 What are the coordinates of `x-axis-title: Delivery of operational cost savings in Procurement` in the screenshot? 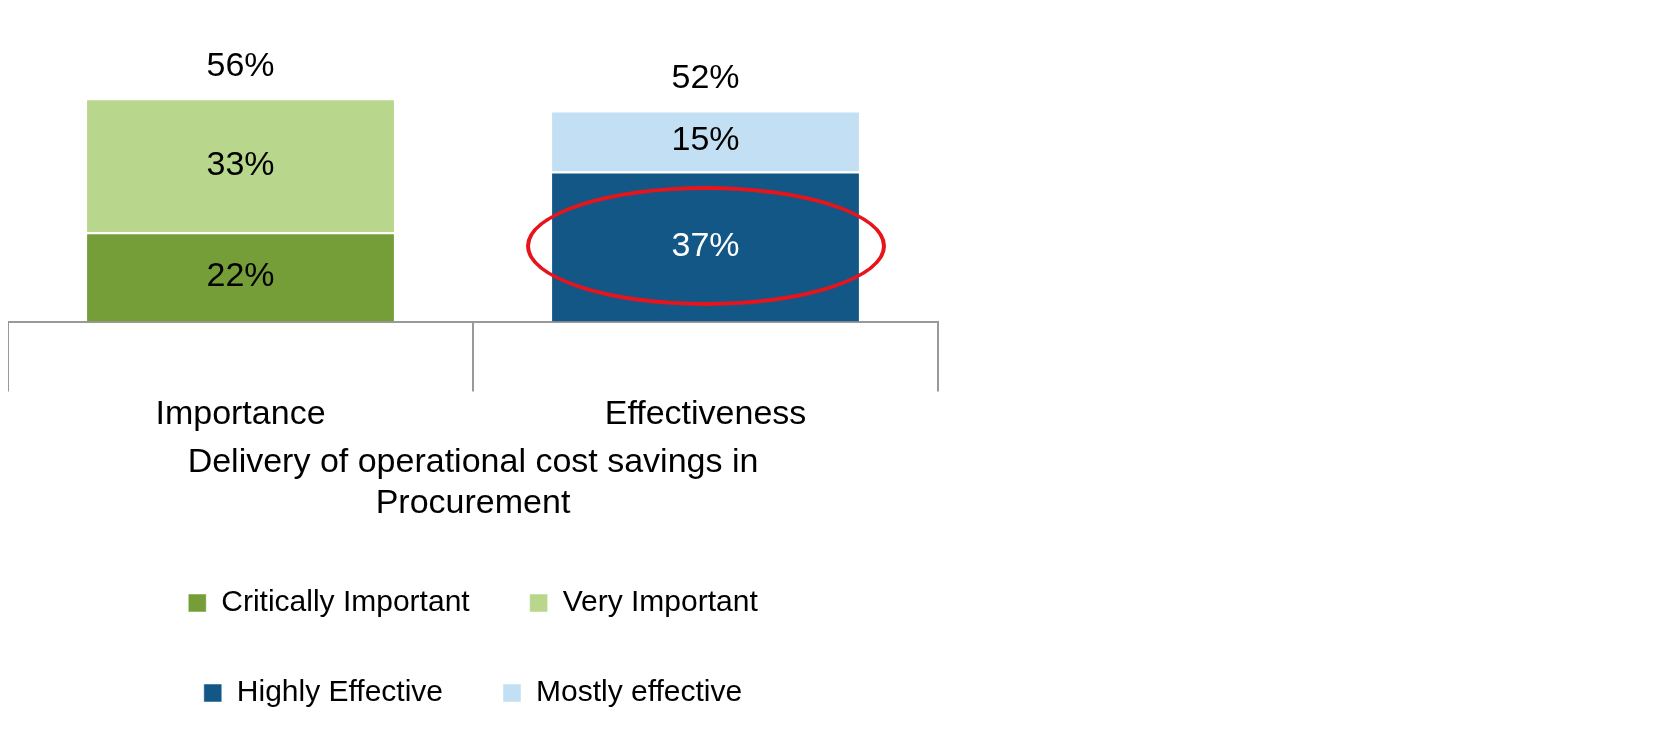 It's located at (473, 480).